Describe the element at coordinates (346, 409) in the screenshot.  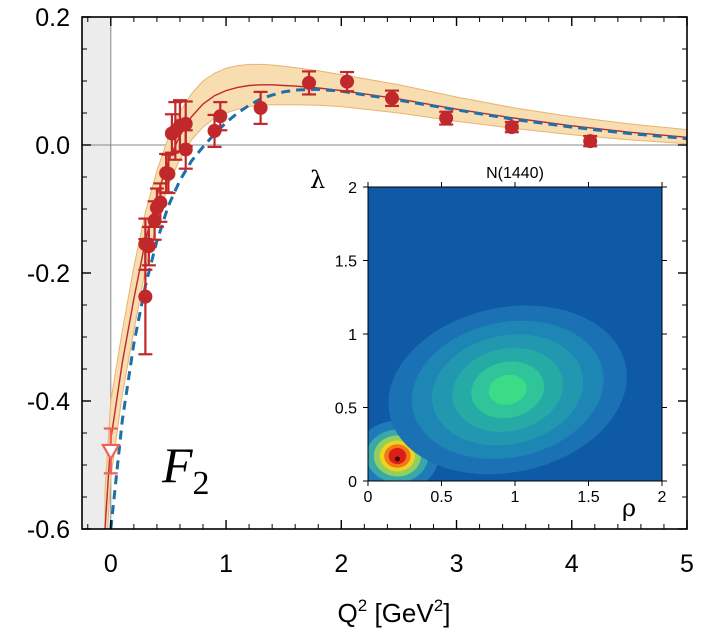
I see `inset-y-tick-label: 0.5` at that location.